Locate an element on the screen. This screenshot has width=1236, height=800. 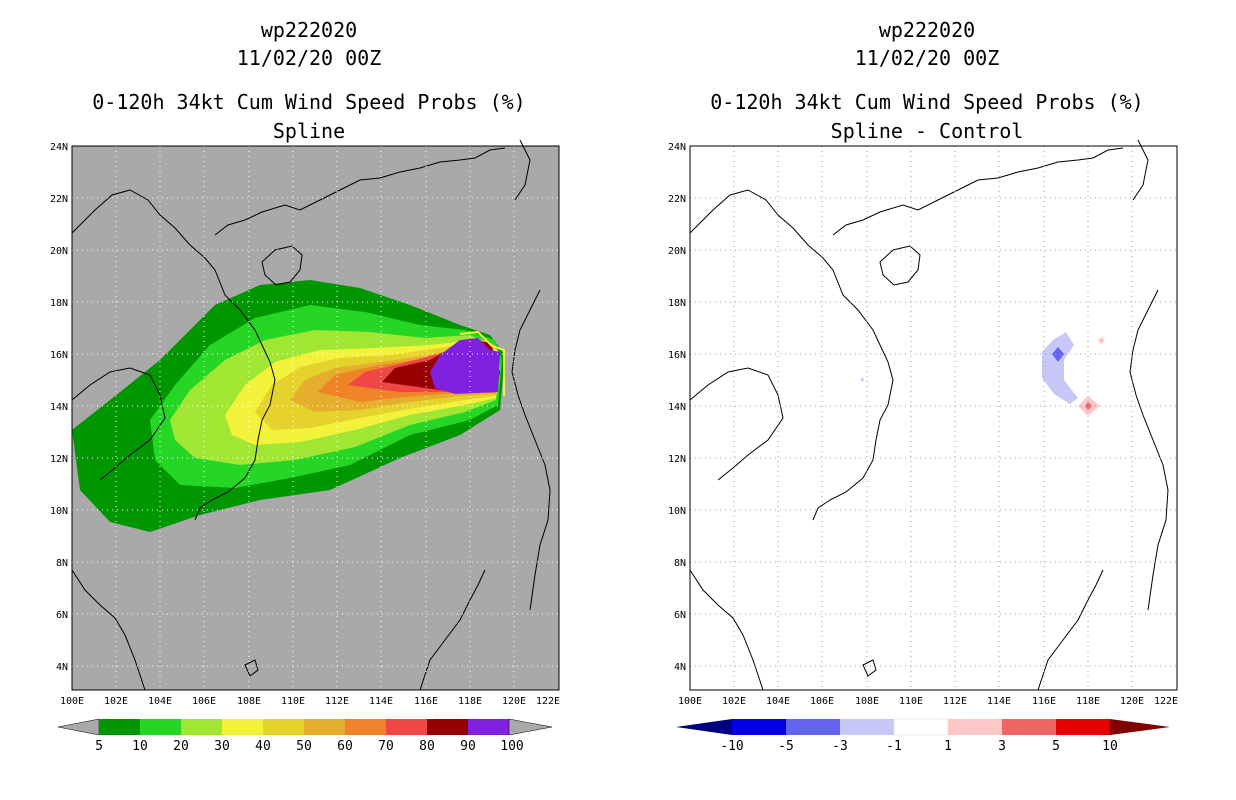
negative-diff-small is located at coordinates (862, 379).